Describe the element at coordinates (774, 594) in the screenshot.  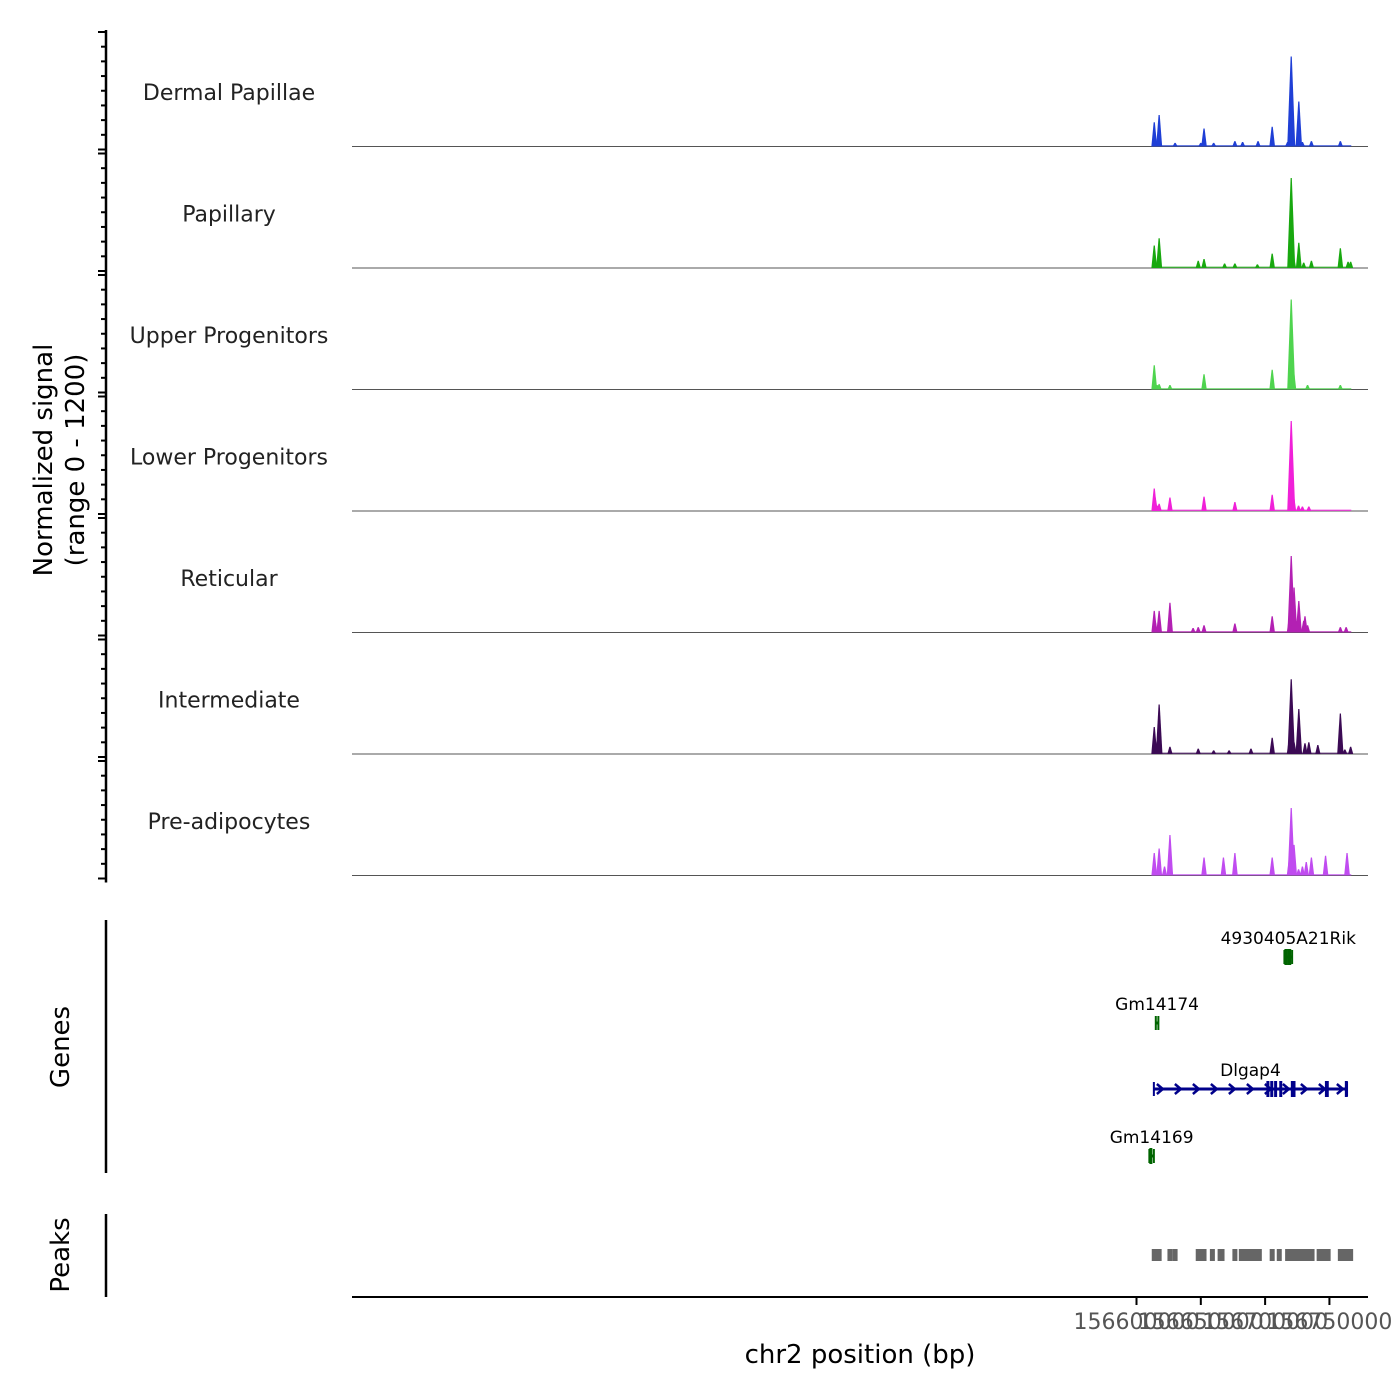
I see `track-reticular: Reticular` at that location.